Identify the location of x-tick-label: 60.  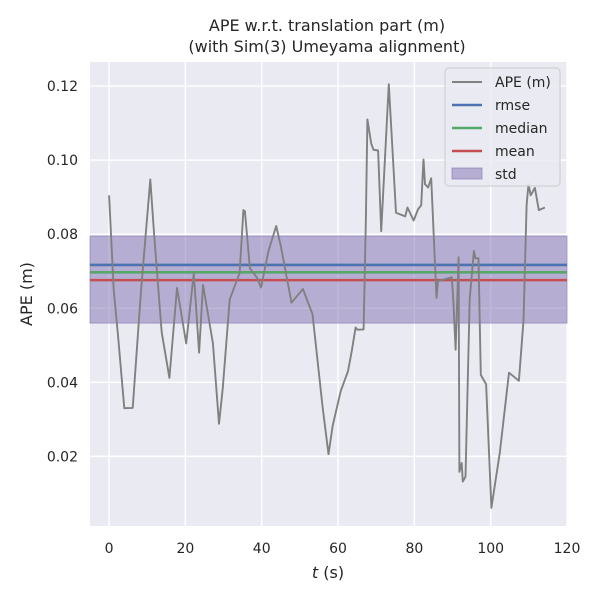
(338, 549).